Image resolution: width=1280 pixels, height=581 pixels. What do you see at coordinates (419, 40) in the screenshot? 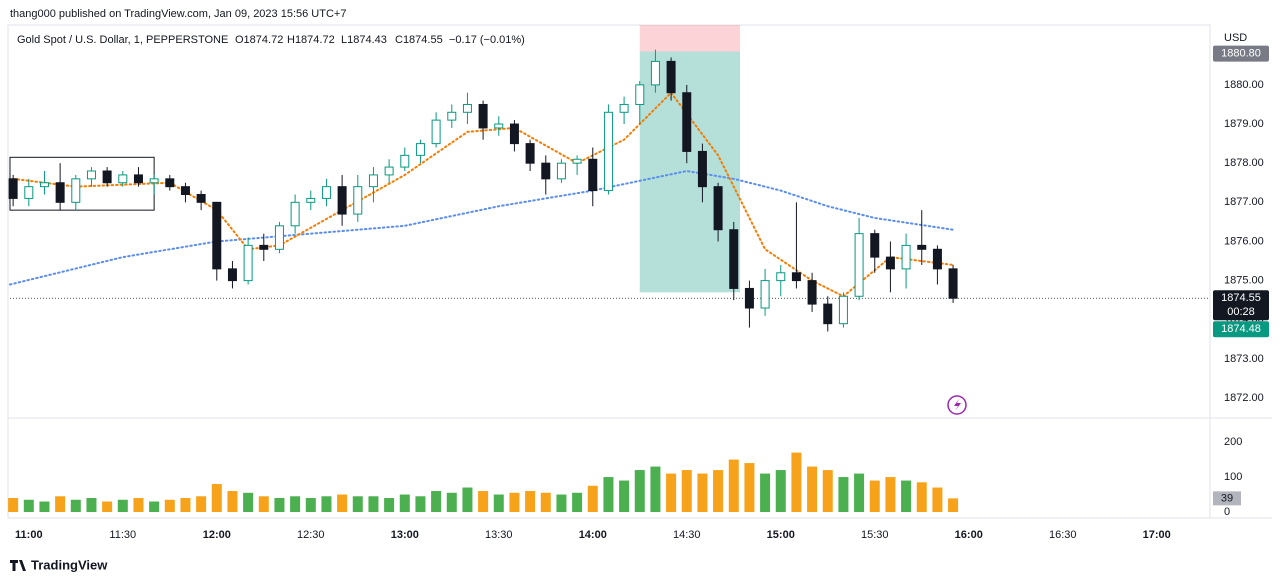
I see `ohlc-close: C1874.55` at bounding box center [419, 40].